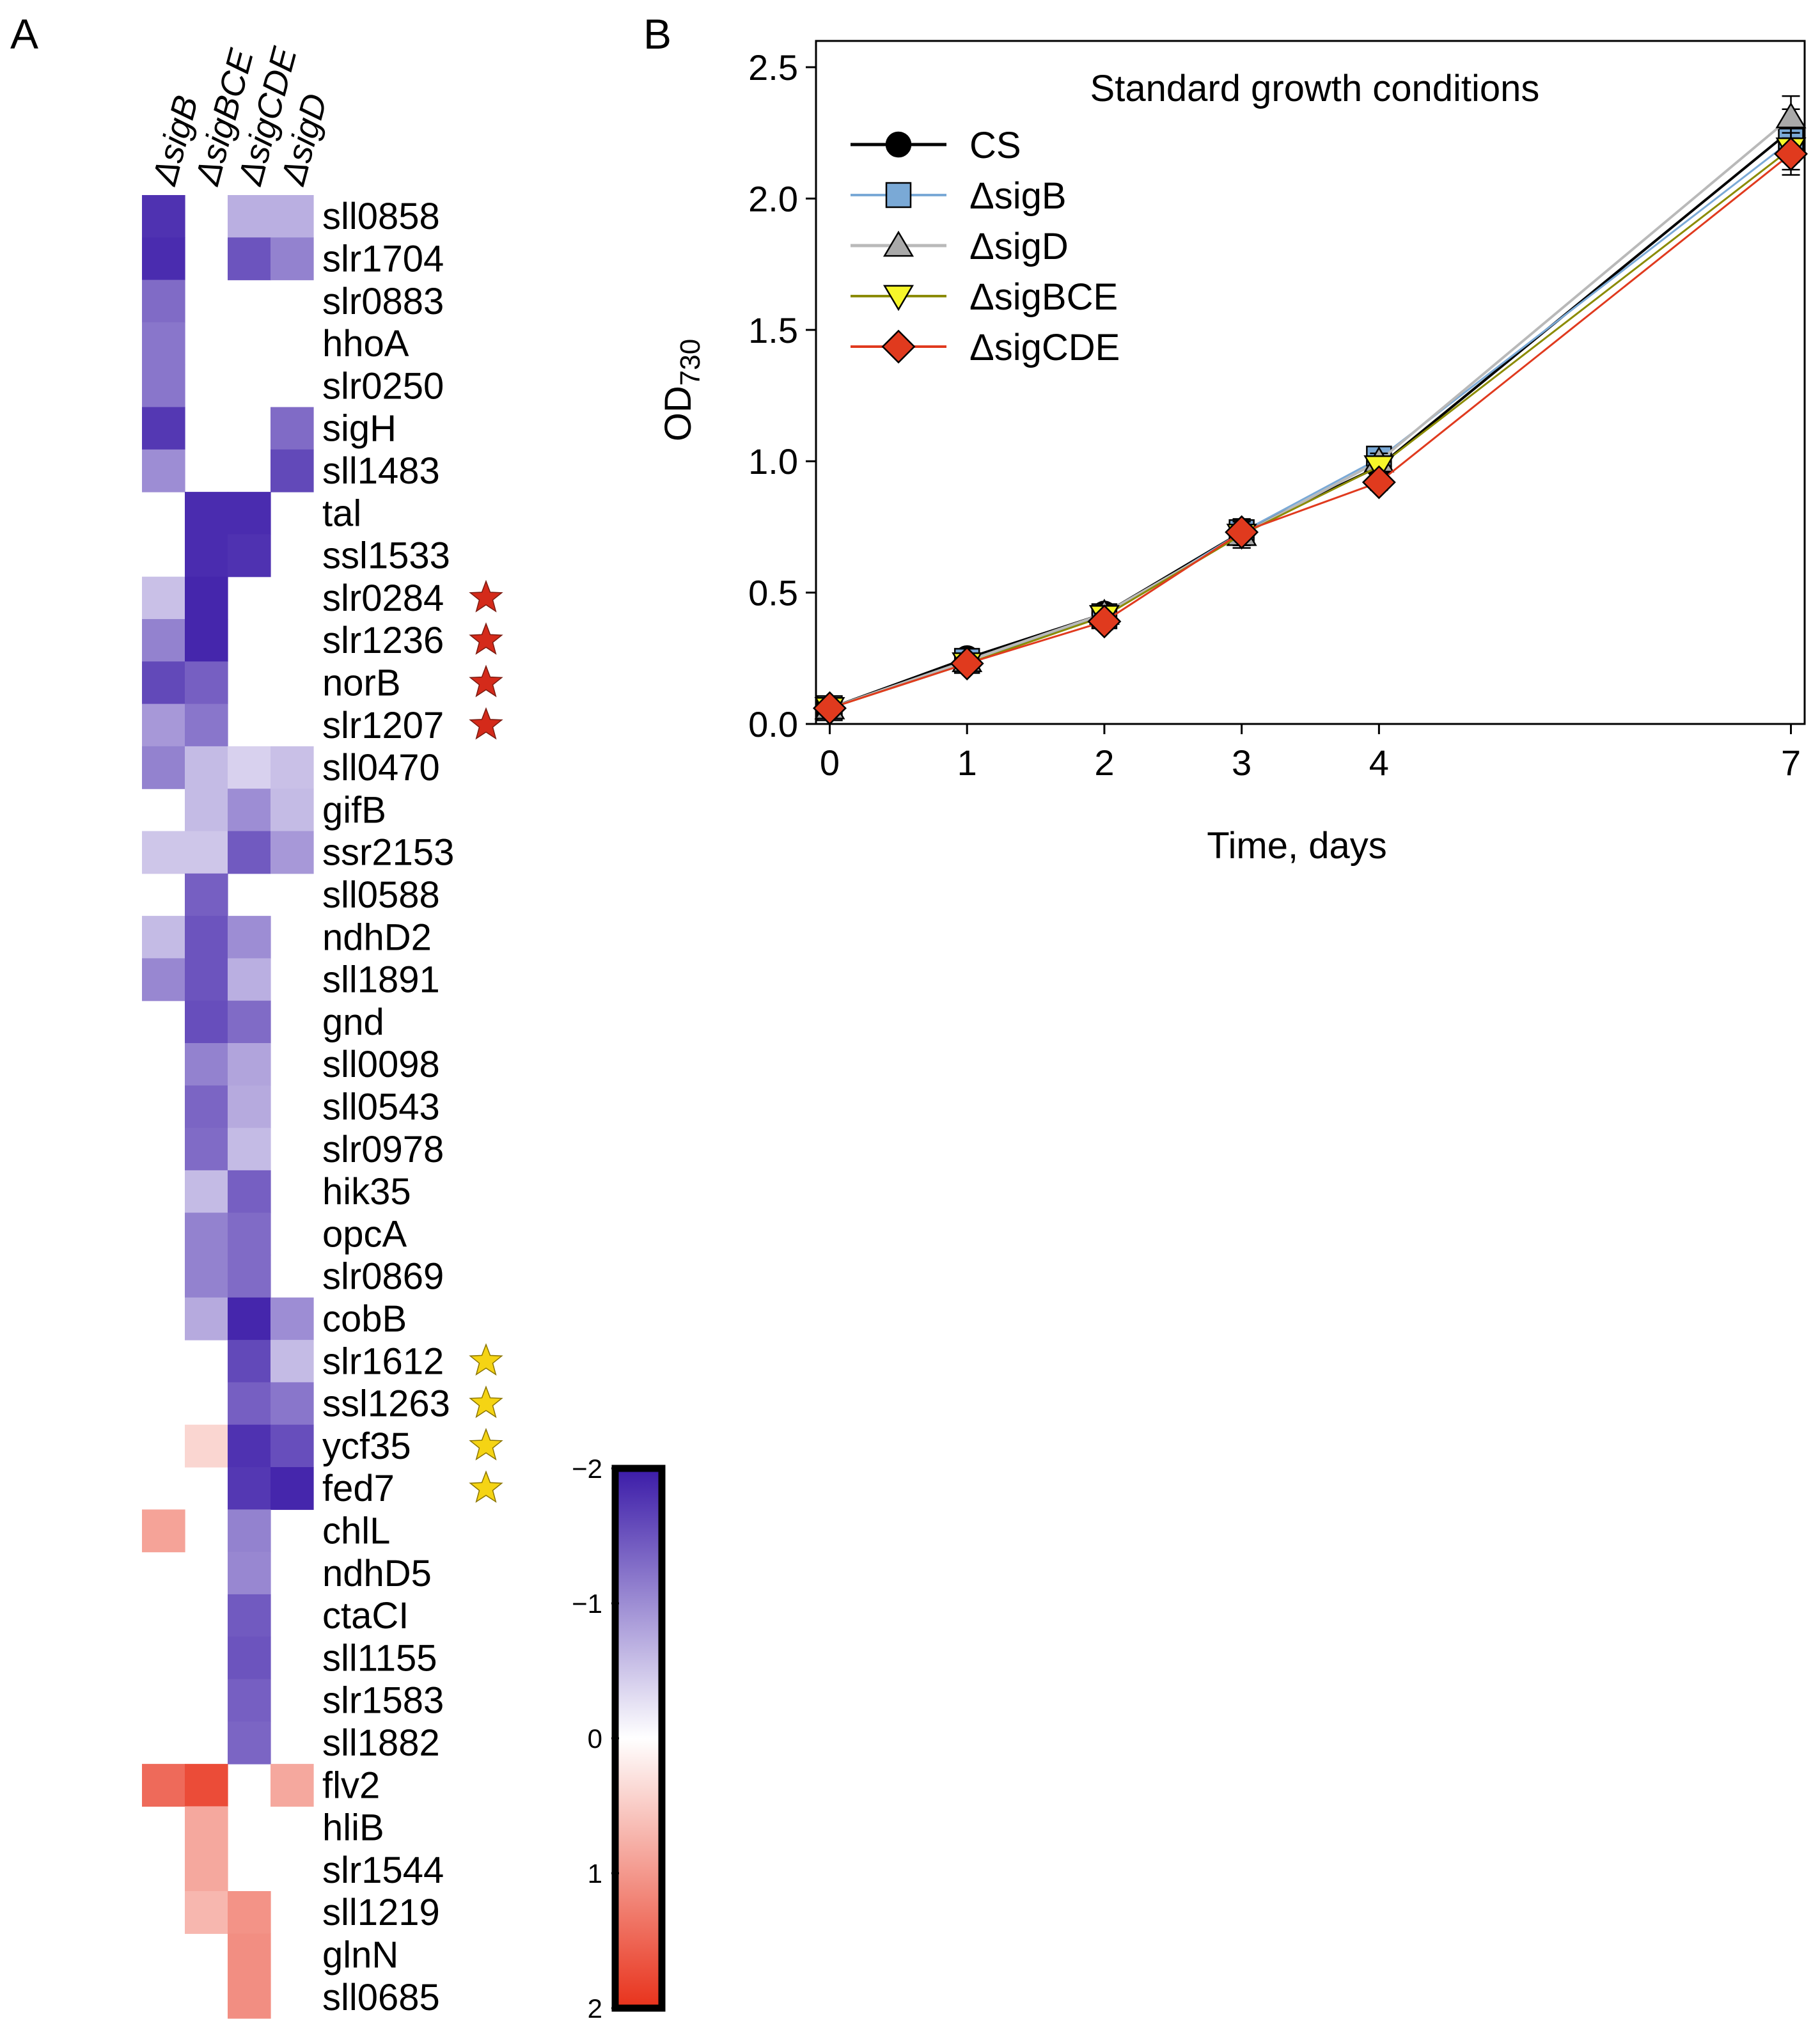 Image resolution: width=1820 pixels, height=2035 pixels. What do you see at coordinates (381, 1998) in the screenshot?
I see `gene-label: sll0685` at bounding box center [381, 1998].